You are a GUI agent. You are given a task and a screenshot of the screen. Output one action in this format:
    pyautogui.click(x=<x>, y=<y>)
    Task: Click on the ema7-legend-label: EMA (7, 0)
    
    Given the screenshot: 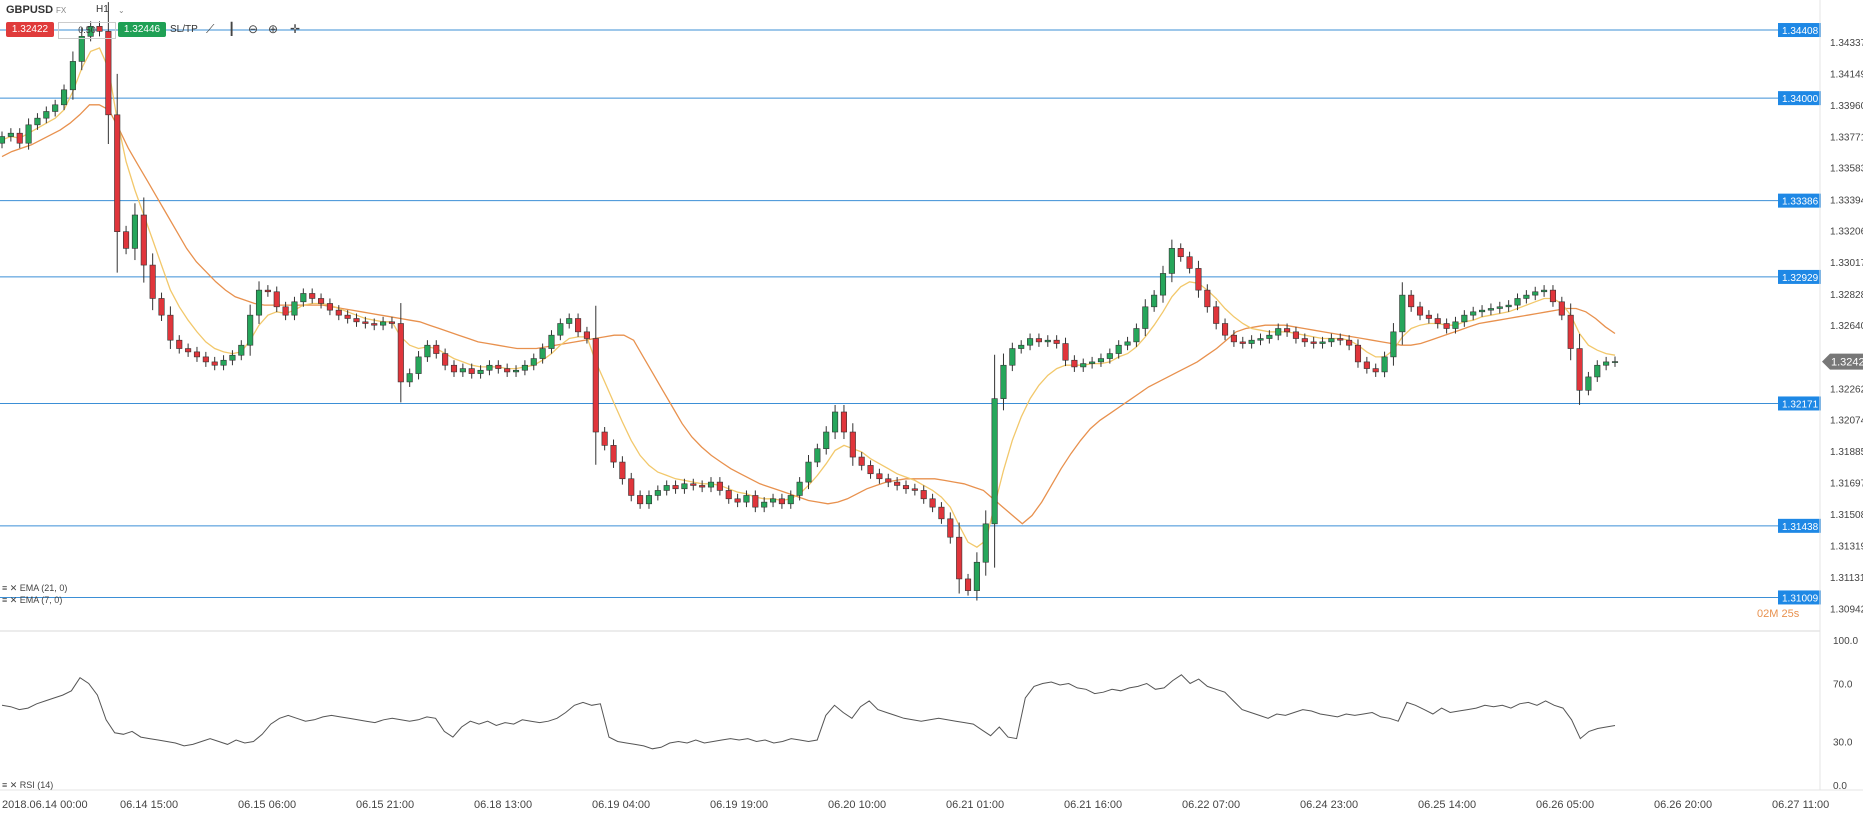 What is the action you would take?
    pyautogui.click(x=41, y=600)
    